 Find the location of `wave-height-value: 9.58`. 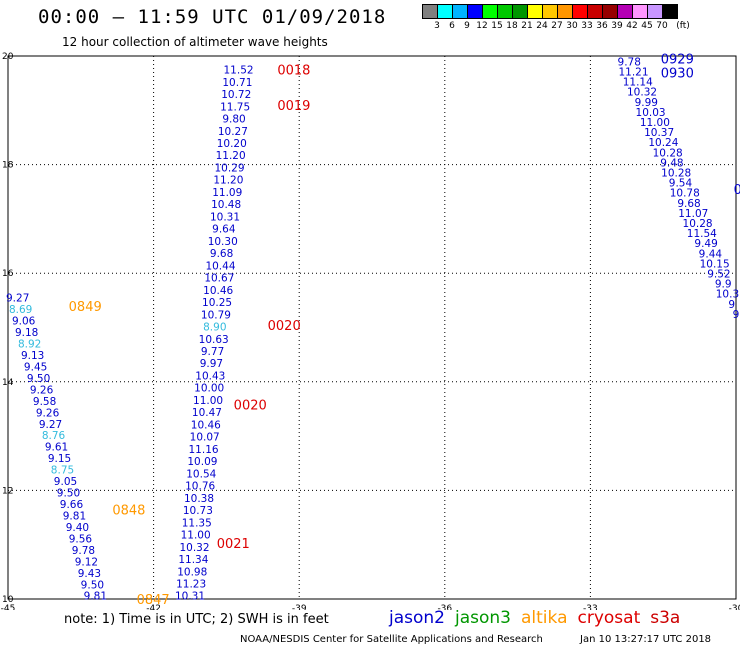

wave-height-value: 9.58 is located at coordinates (44, 402).